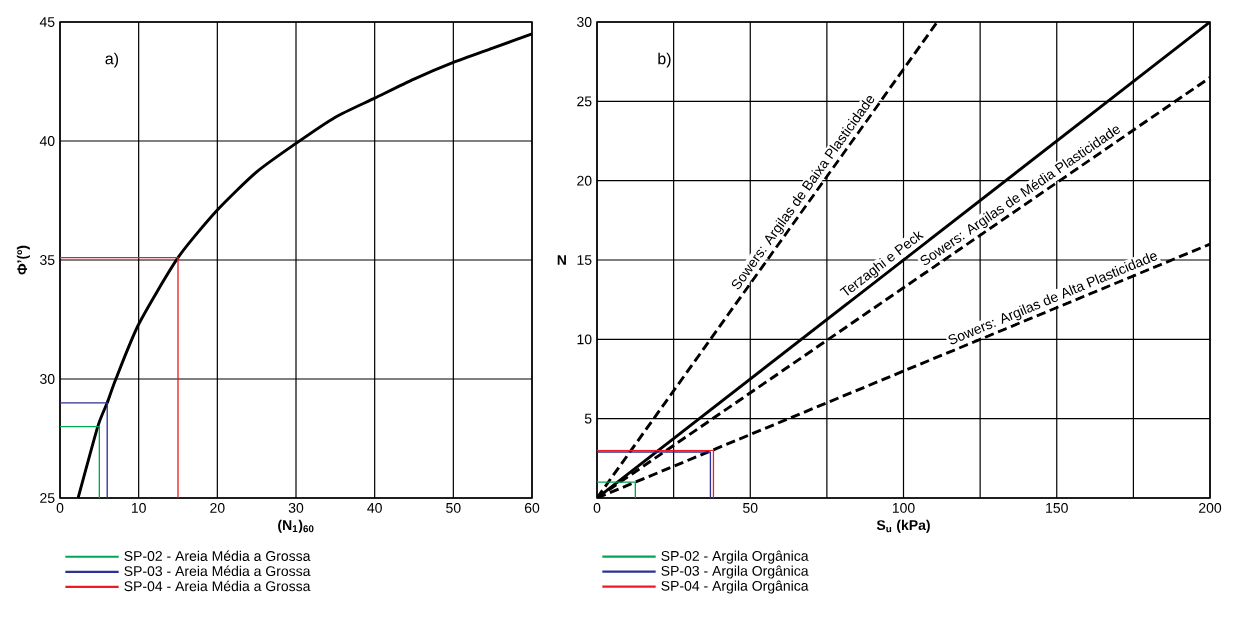 This screenshot has width=1256, height=626. Describe the element at coordinates (47, 260) in the screenshot. I see `y-tick-label: 35` at that location.